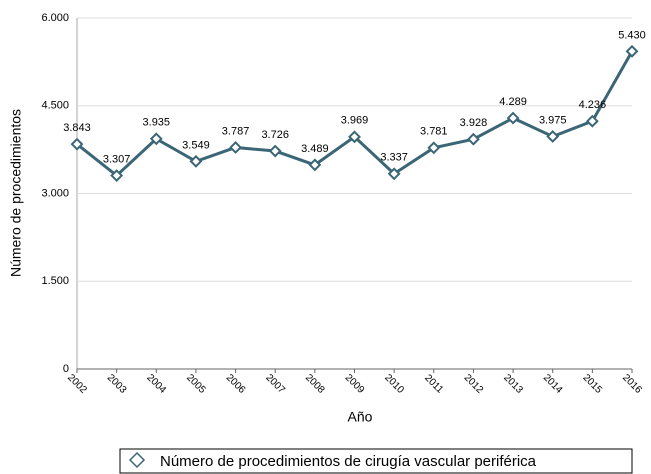 The height and width of the screenshot is (474, 651). I want to click on data-label: 3.726, so click(275, 135).